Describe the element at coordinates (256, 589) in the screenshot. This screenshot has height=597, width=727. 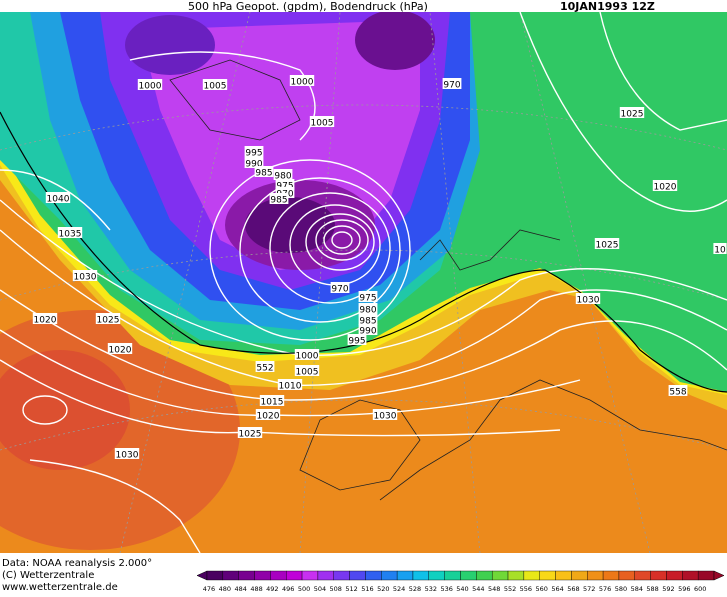
I see `colorbar-label: 488` at that location.